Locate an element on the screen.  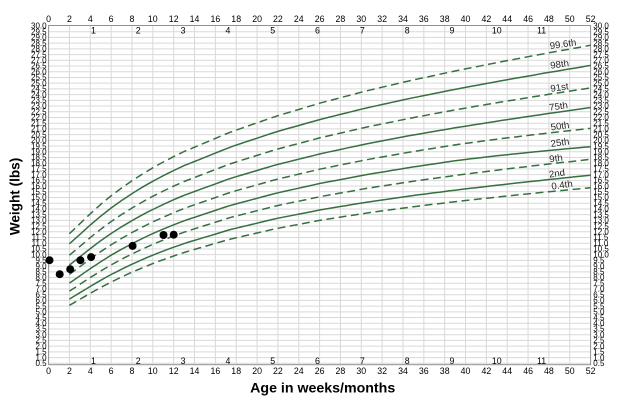
svg-text: 13.5 is located at coordinates (39, 214).